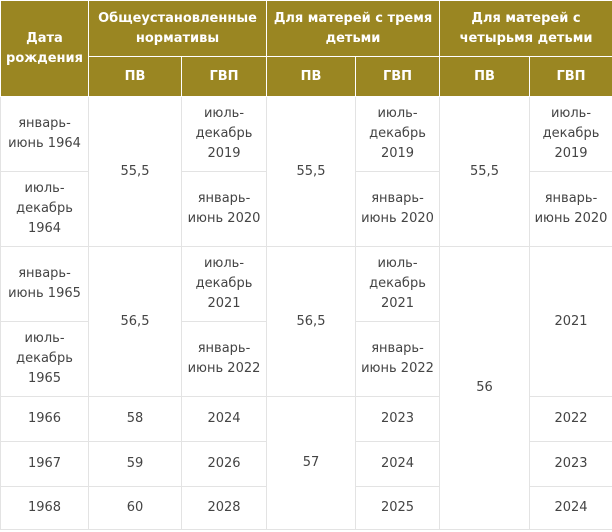 This screenshot has height=532, width=612. What do you see at coordinates (525, 28) in the screenshot?
I see `header-four-children: Для матерей с четырьмя детьми` at bounding box center [525, 28].